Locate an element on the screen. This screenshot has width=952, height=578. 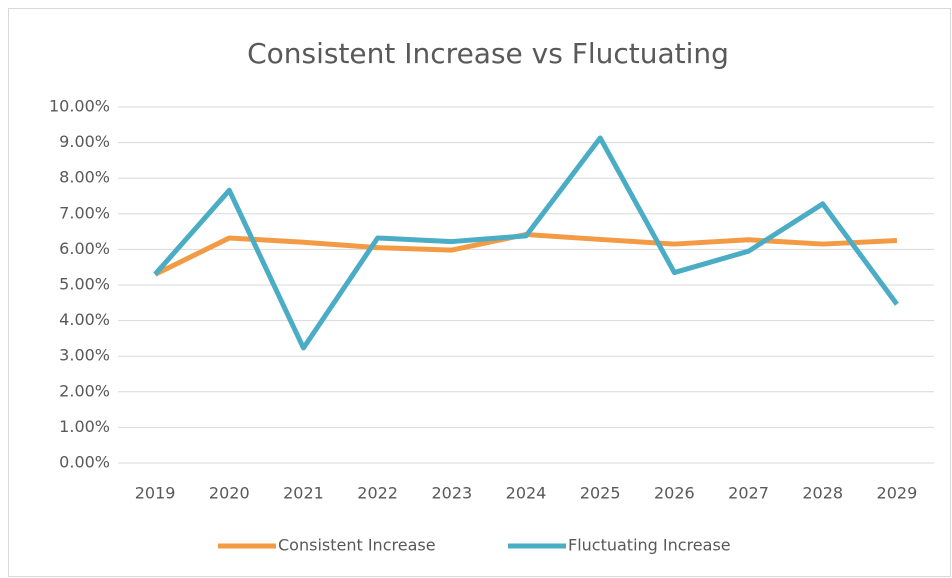
x-tick-label: 2023 is located at coordinates (451, 493).